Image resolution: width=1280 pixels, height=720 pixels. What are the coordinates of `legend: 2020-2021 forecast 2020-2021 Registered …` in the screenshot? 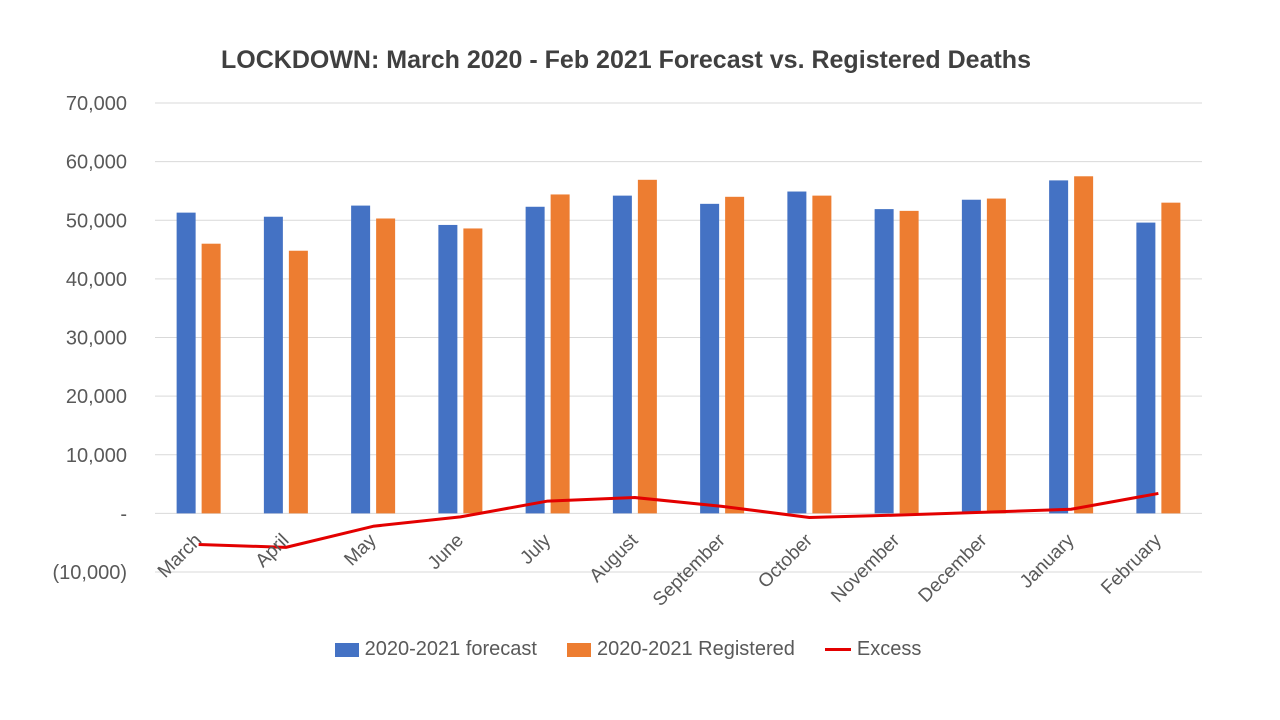 It's located at (628, 649).